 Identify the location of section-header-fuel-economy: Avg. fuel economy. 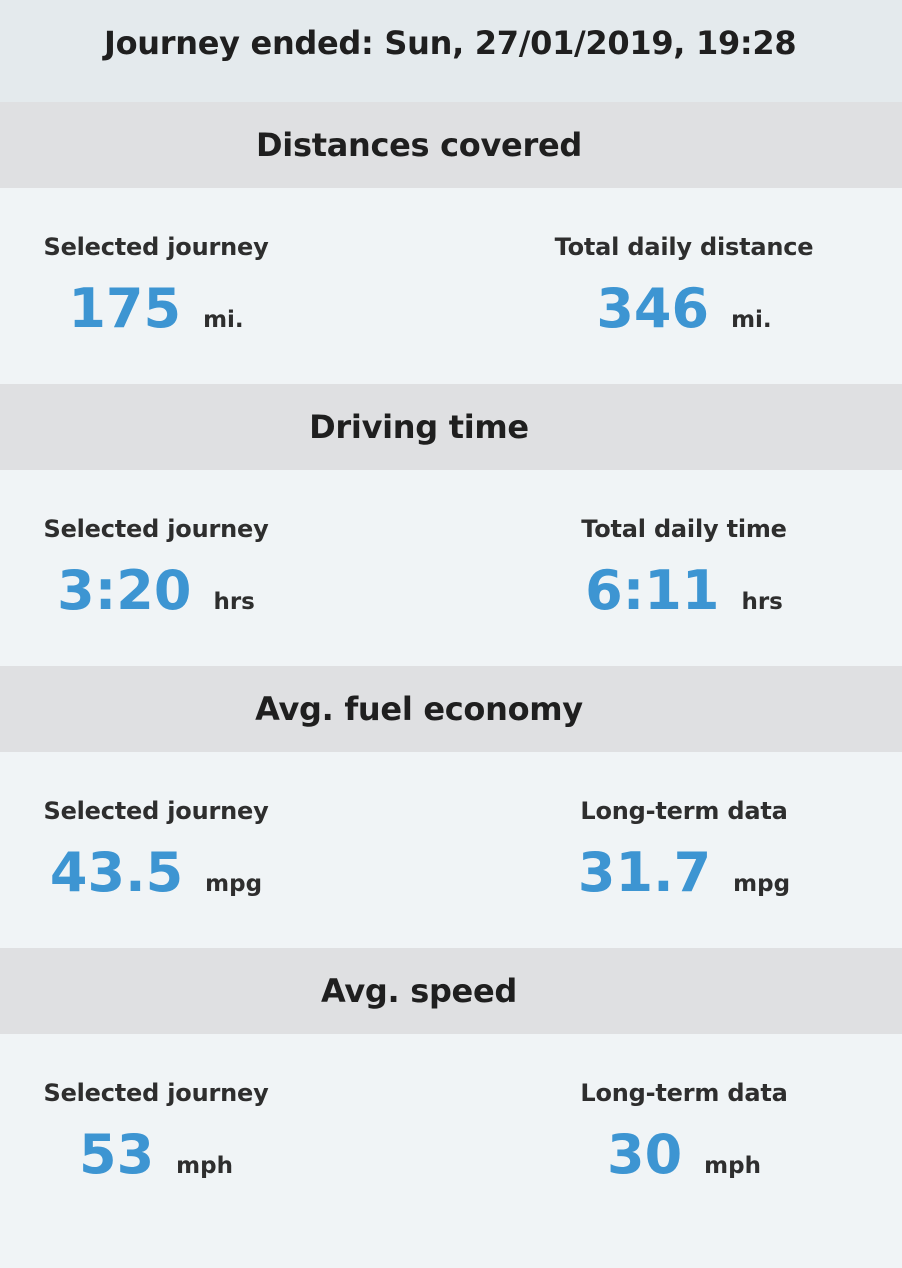
(451, 709).